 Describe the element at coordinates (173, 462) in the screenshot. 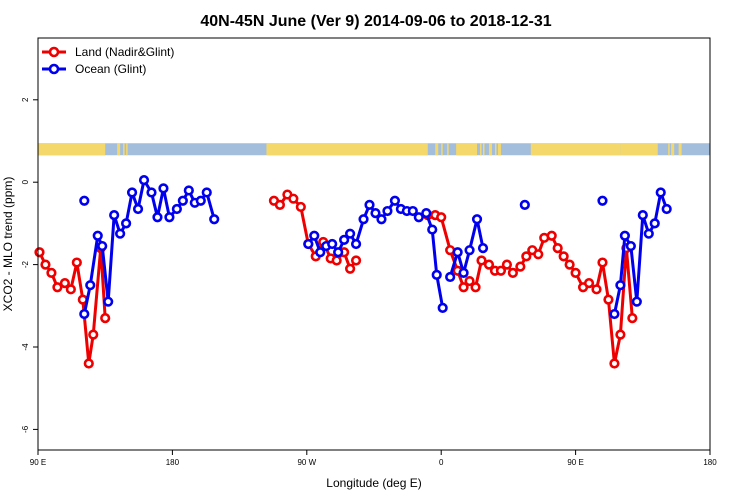

I see `x-tick-label: 180` at that location.